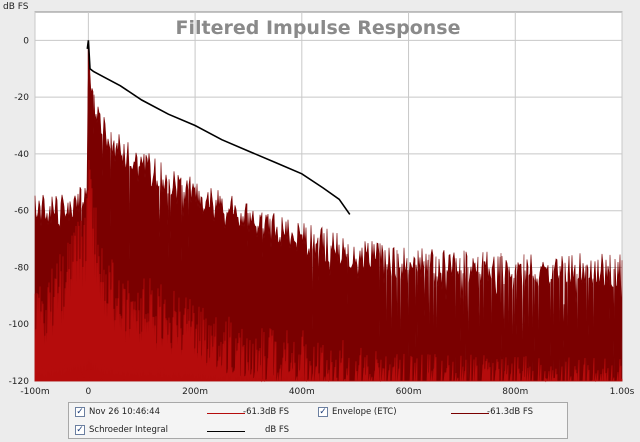  I want to click on legend-label-schroeder: Schroeder Integral, so click(128, 430).